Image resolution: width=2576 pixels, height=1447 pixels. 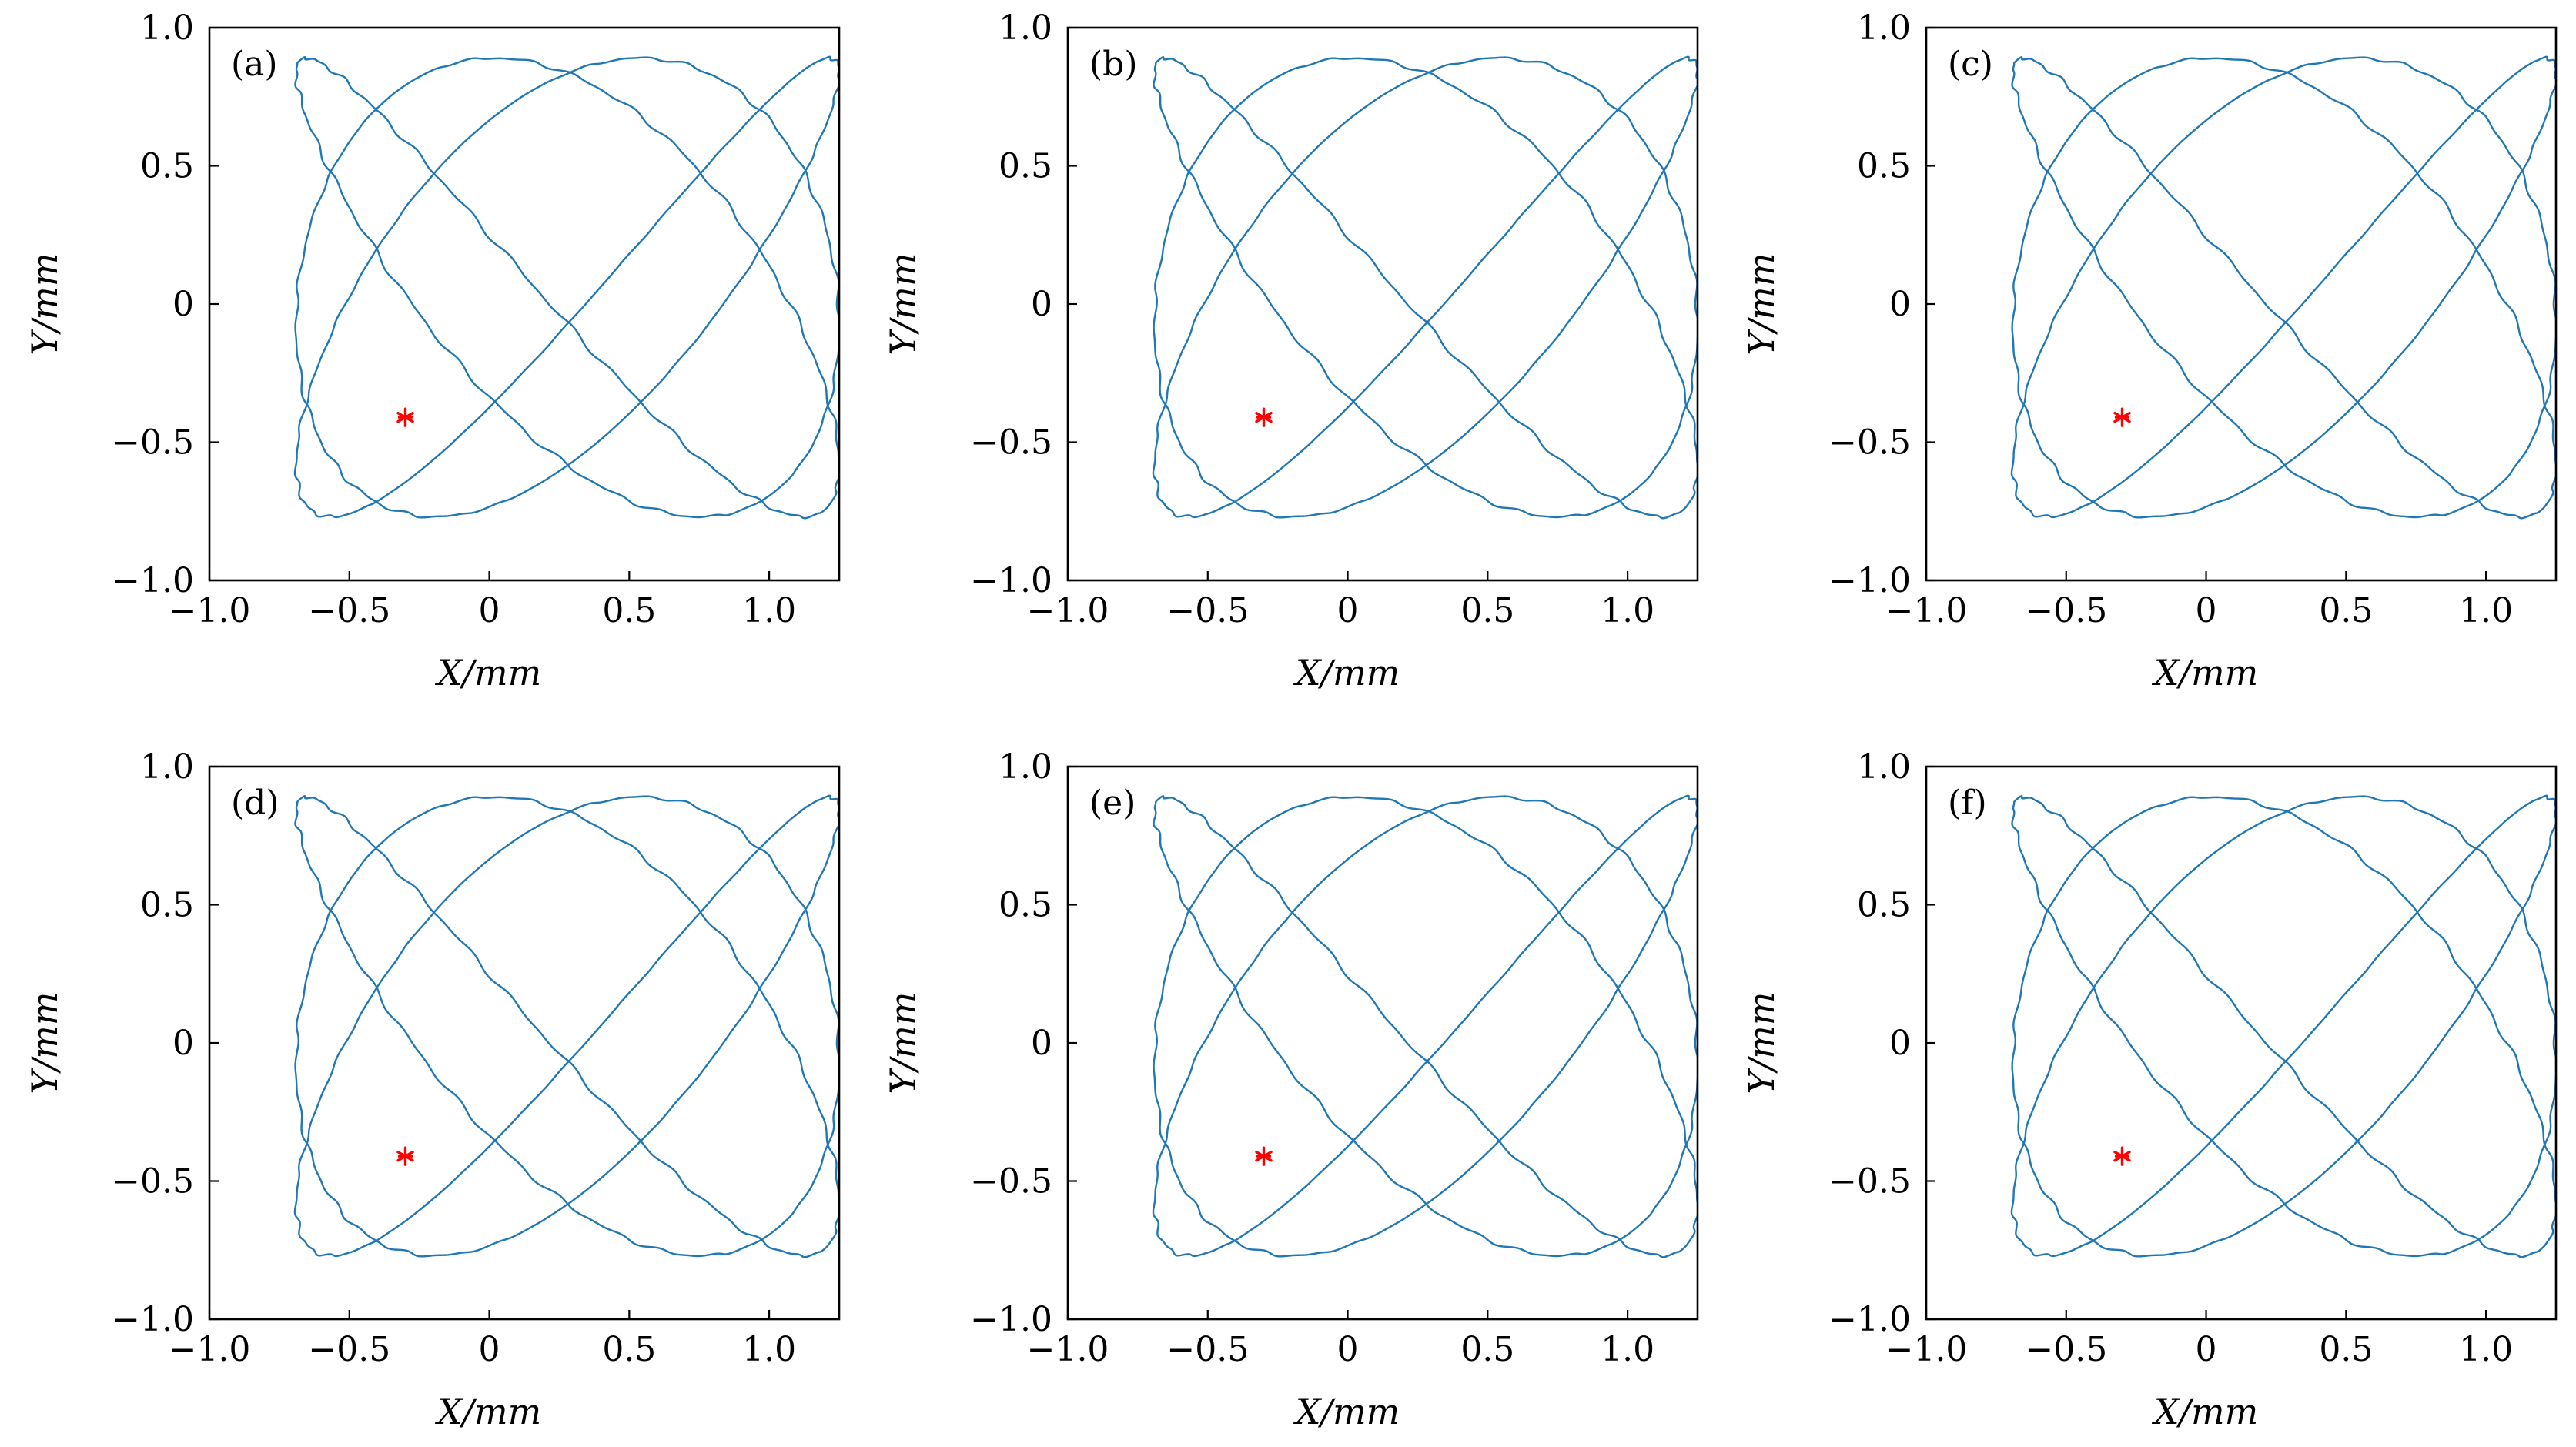 What do you see at coordinates (1971, 64) in the screenshot?
I see `panel-label: (c)` at bounding box center [1971, 64].